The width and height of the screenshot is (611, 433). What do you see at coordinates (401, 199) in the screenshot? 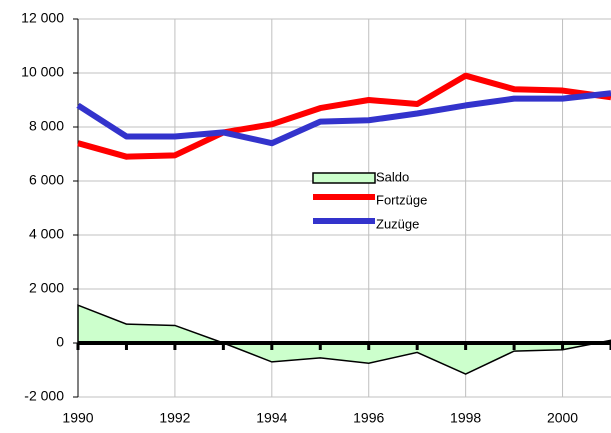
I see `legend-label: Fortzüge` at bounding box center [401, 199].